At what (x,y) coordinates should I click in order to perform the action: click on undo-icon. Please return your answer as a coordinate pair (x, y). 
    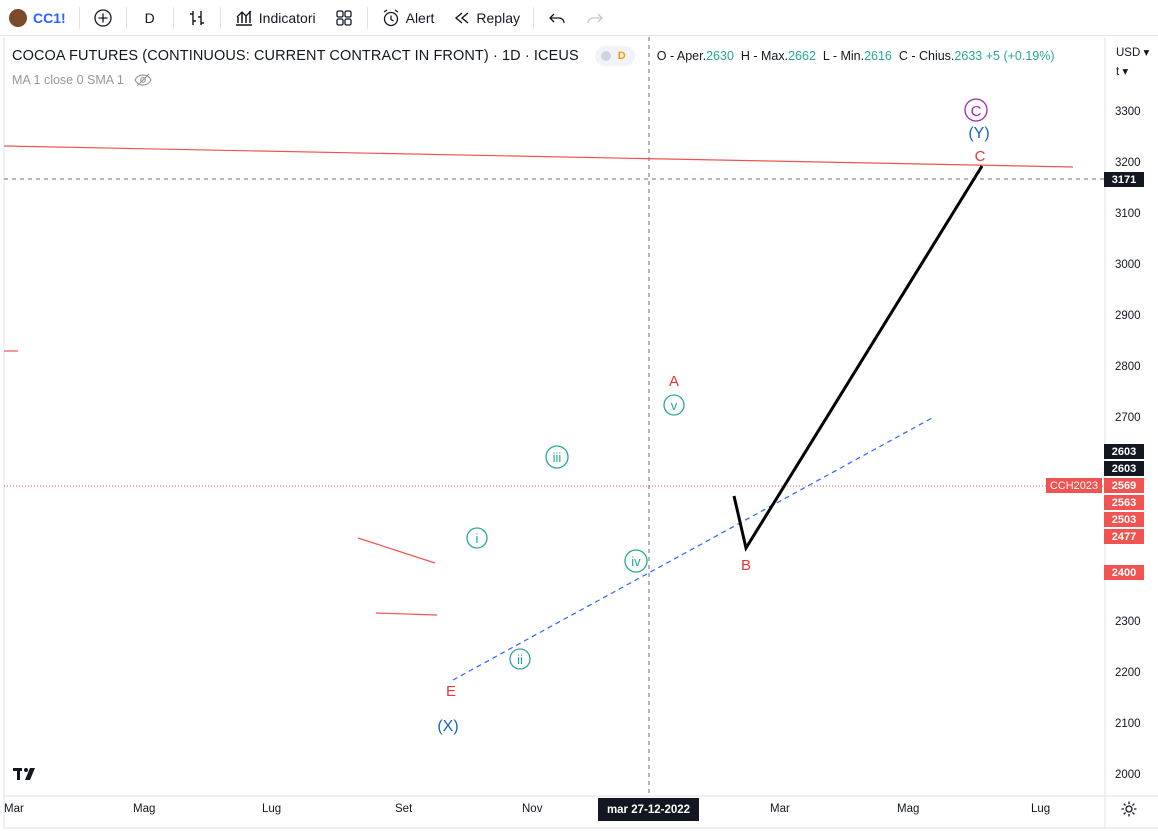
    Looking at the image, I should click on (557, 18).